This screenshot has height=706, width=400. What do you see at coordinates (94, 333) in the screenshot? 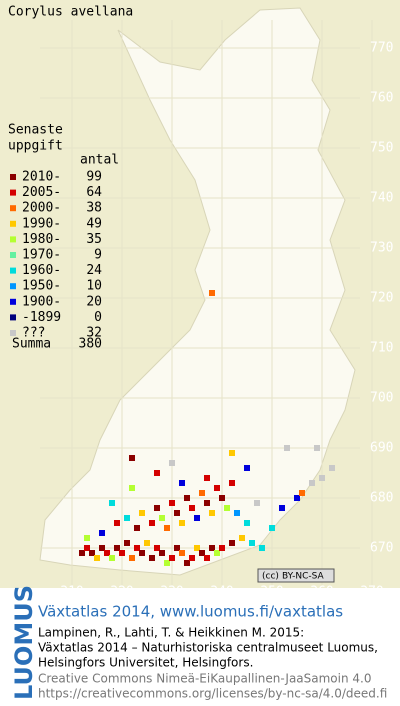
I see `legend-count: 32` at bounding box center [94, 333].